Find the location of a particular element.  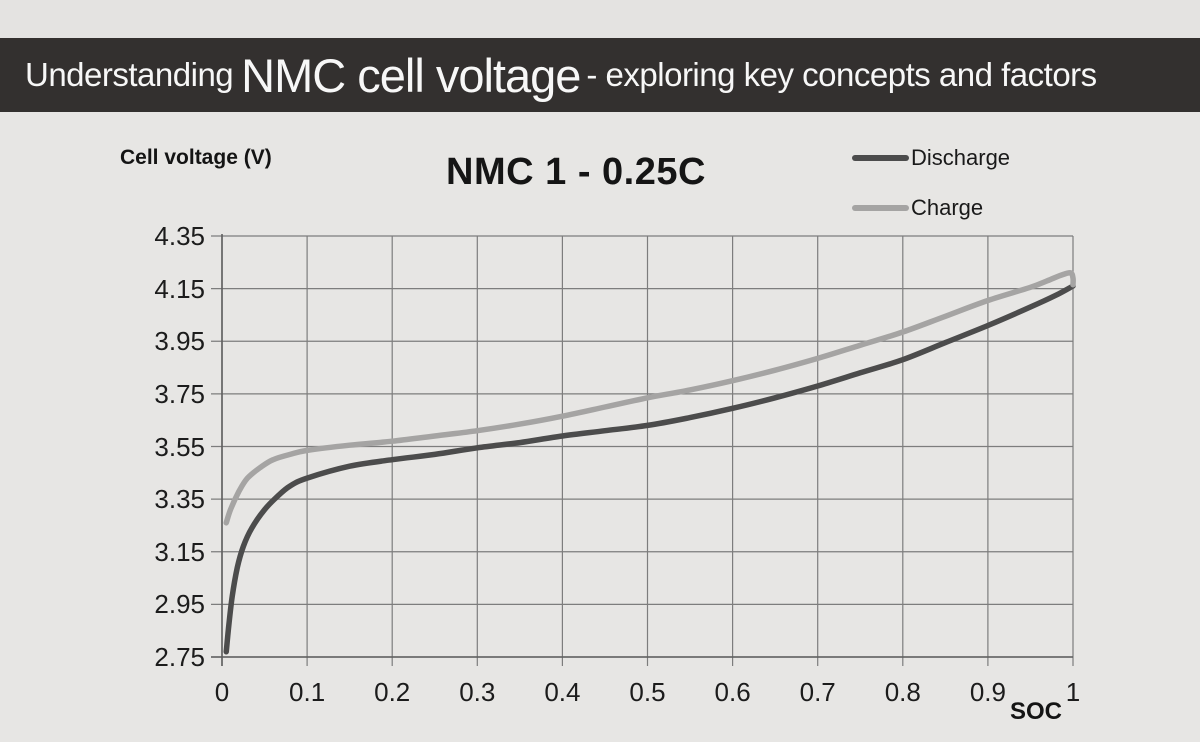

x-tick-label: 0.4 is located at coordinates (562, 692).